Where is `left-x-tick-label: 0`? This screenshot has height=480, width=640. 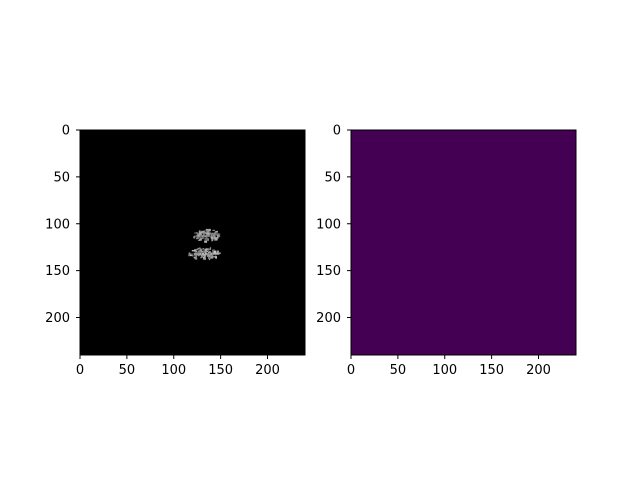
left-x-tick-label: 0 is located at coordinates (80, 370).